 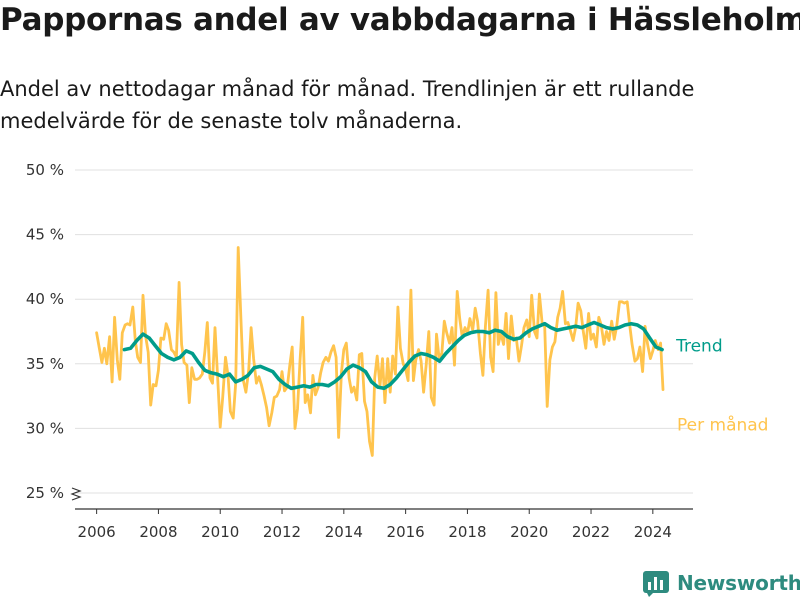 I want to click on y-tick-label: 45 %, so click(x=45, y=235).